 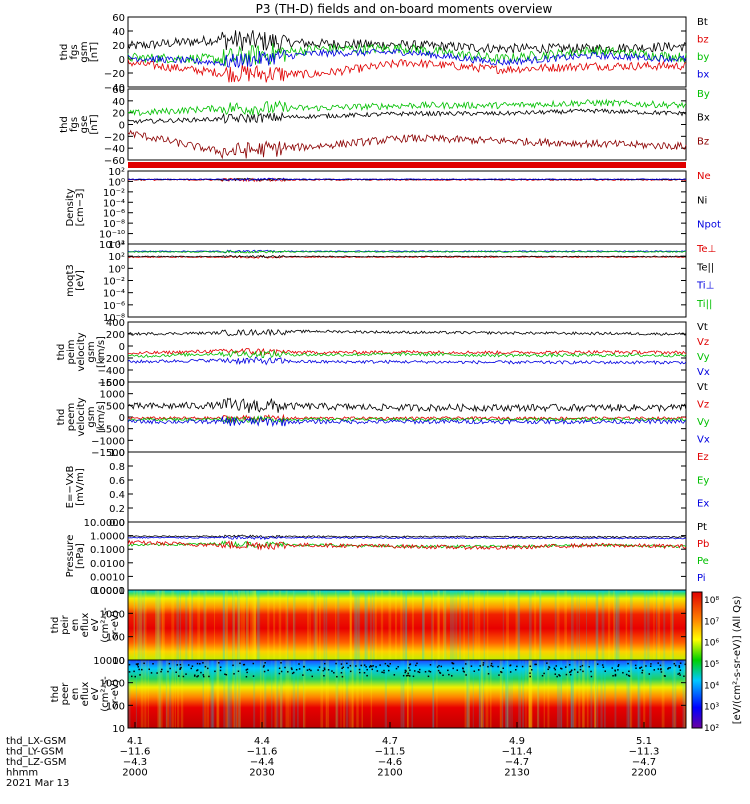 I want to click on x-tick-value: 2030, so click(x=261, y=773).